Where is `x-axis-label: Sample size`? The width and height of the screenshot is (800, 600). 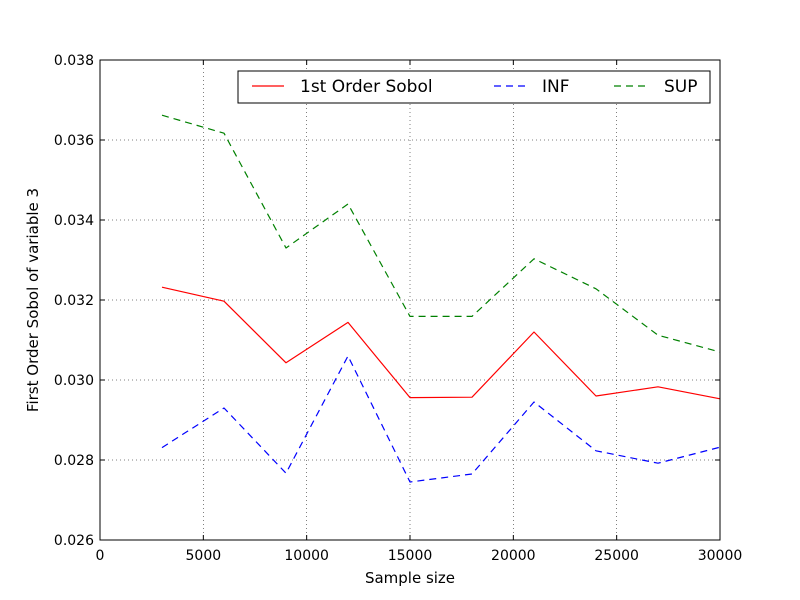
x-axis-label: Sample size is located at coordinates (410, 578).